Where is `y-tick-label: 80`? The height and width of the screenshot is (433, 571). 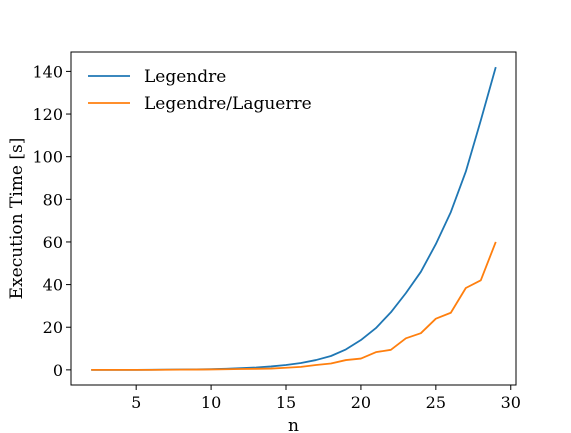
y-tick-label: 80 is located at coordinates (53, 199).